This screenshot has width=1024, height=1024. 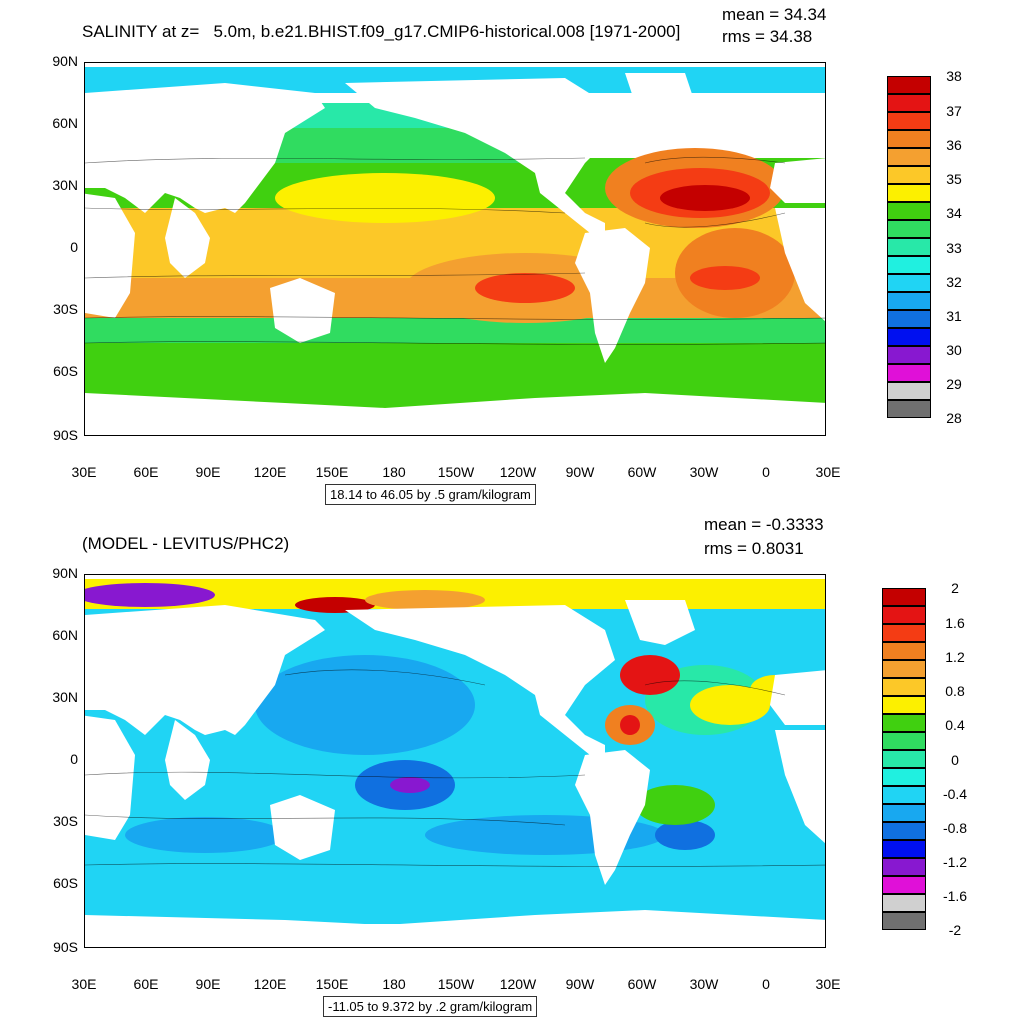 What do you see at coordinates (955, 691) in the screenshot?
I see `colorbar-label: 0.8` at bounding box center [955, 691].